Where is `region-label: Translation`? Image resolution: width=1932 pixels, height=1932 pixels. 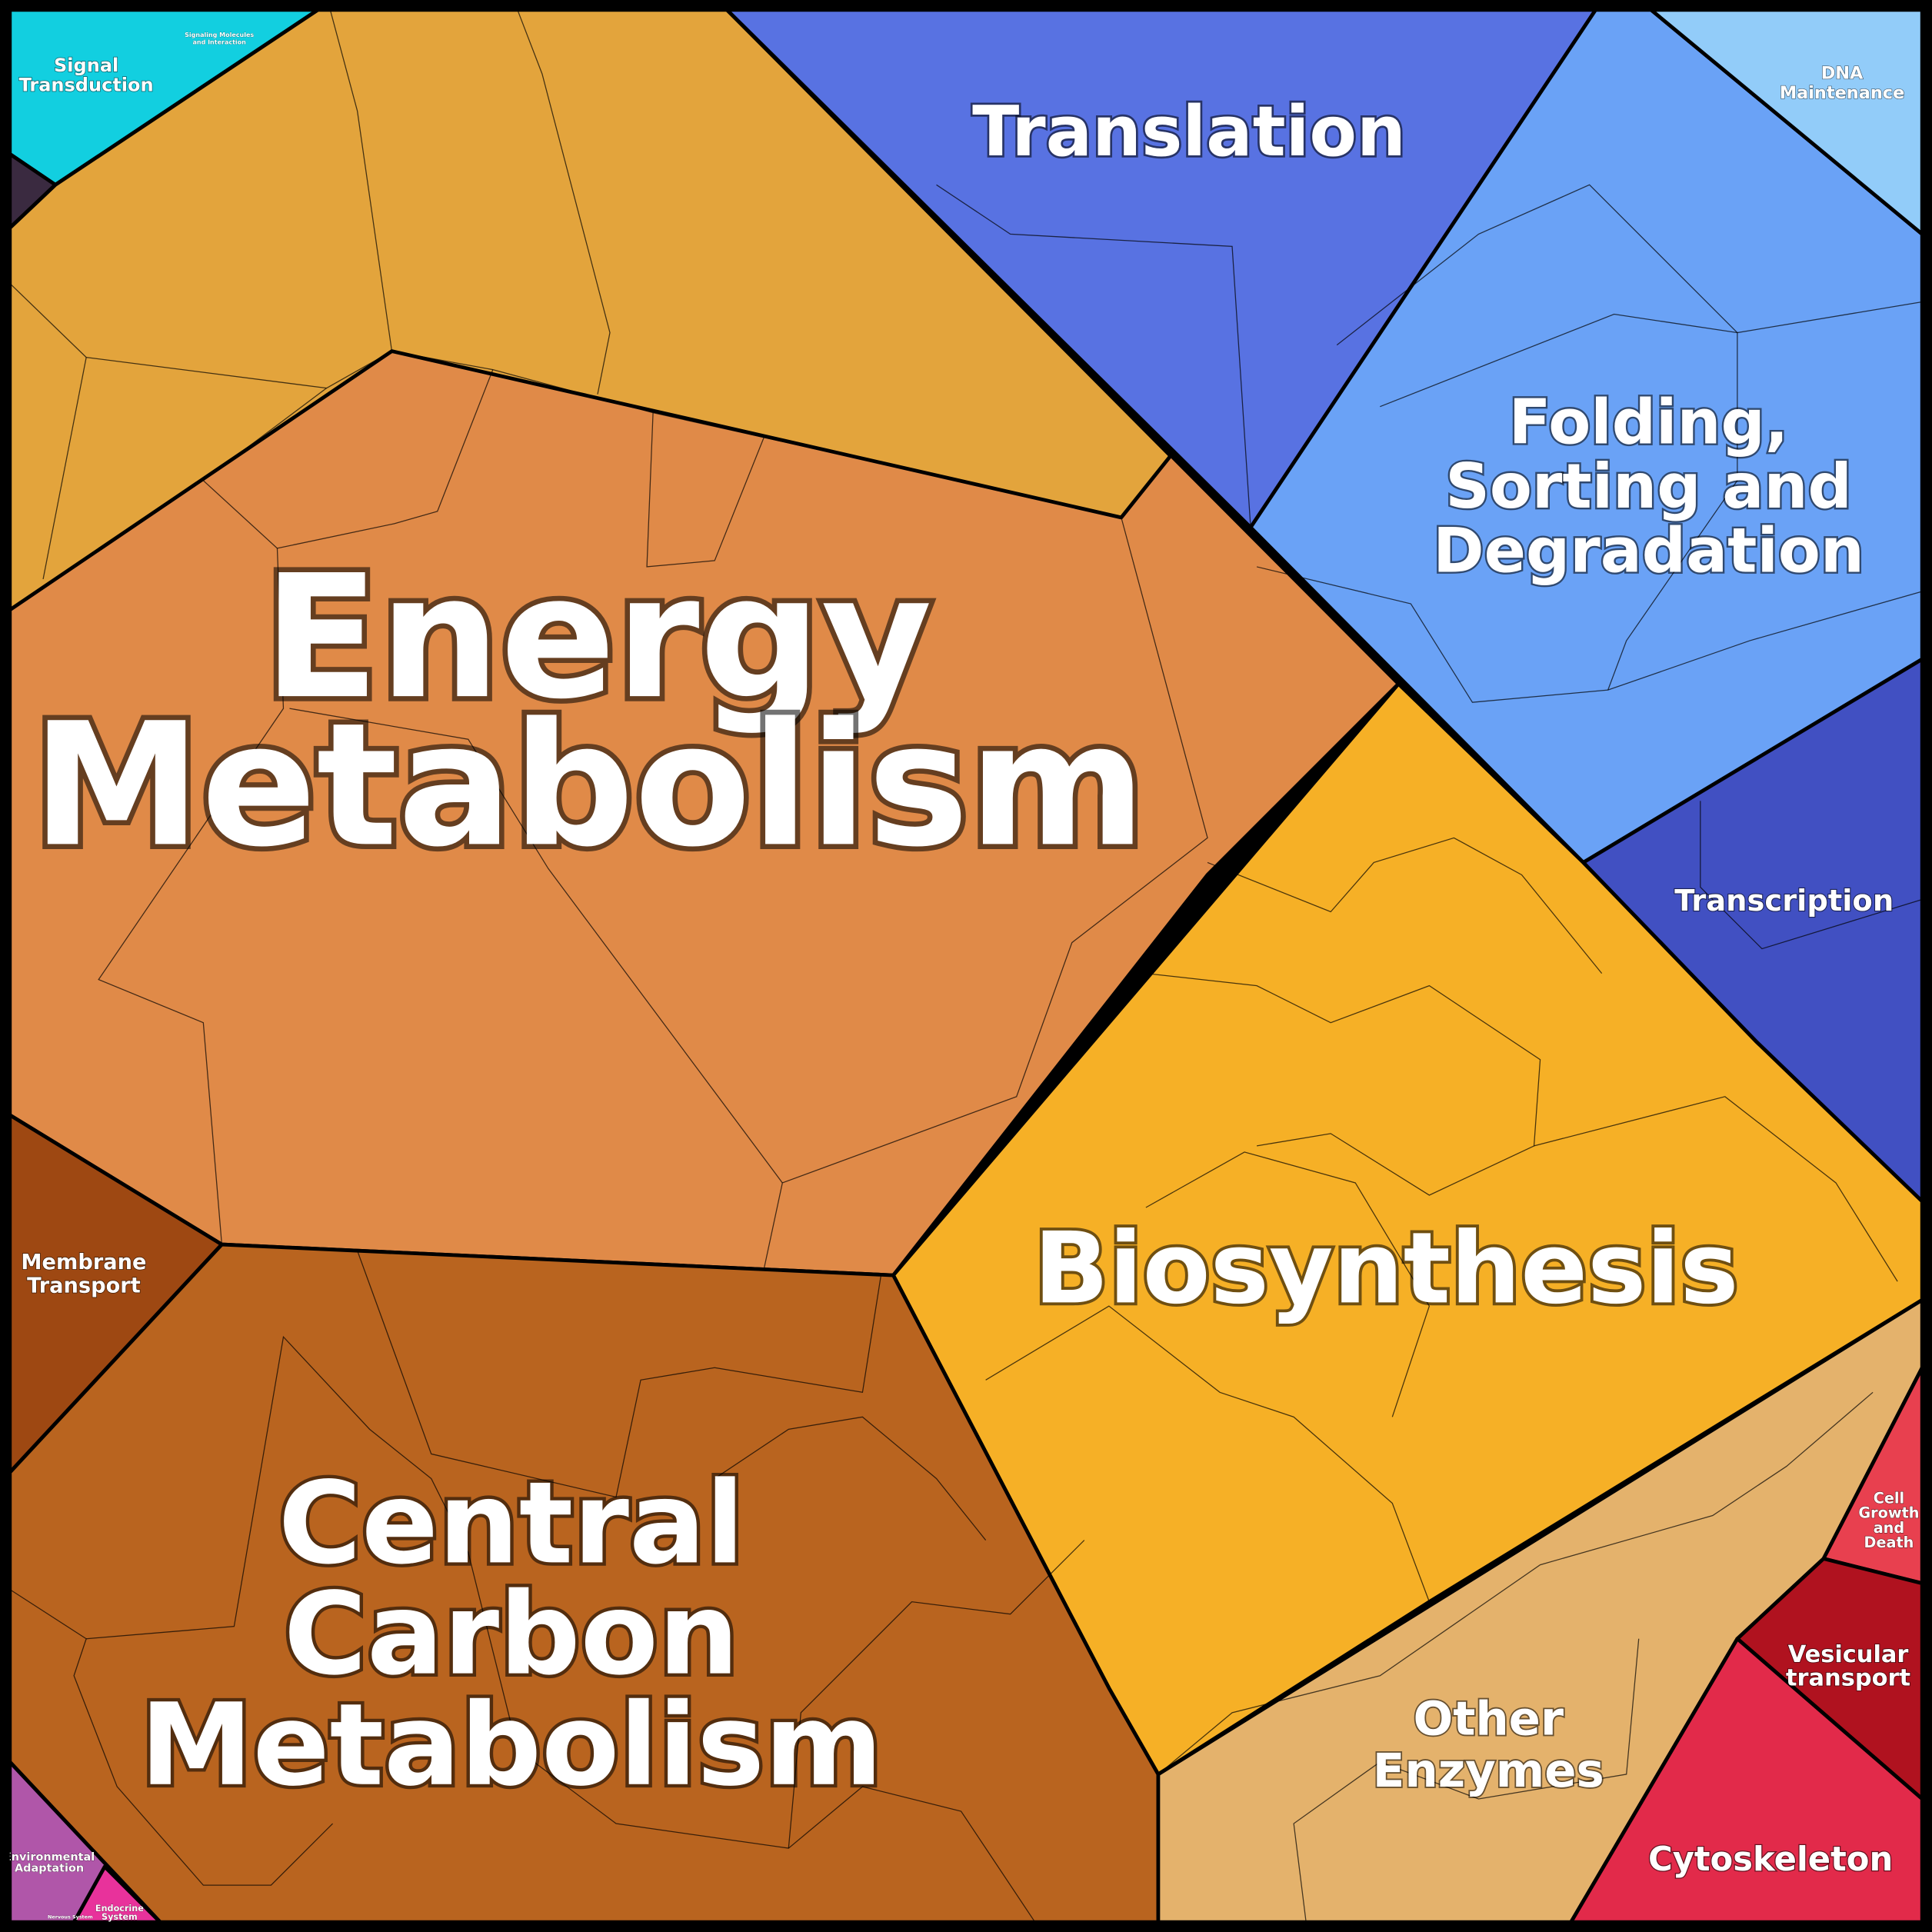 region-label: Translation is located at coordinates (1189, 132).